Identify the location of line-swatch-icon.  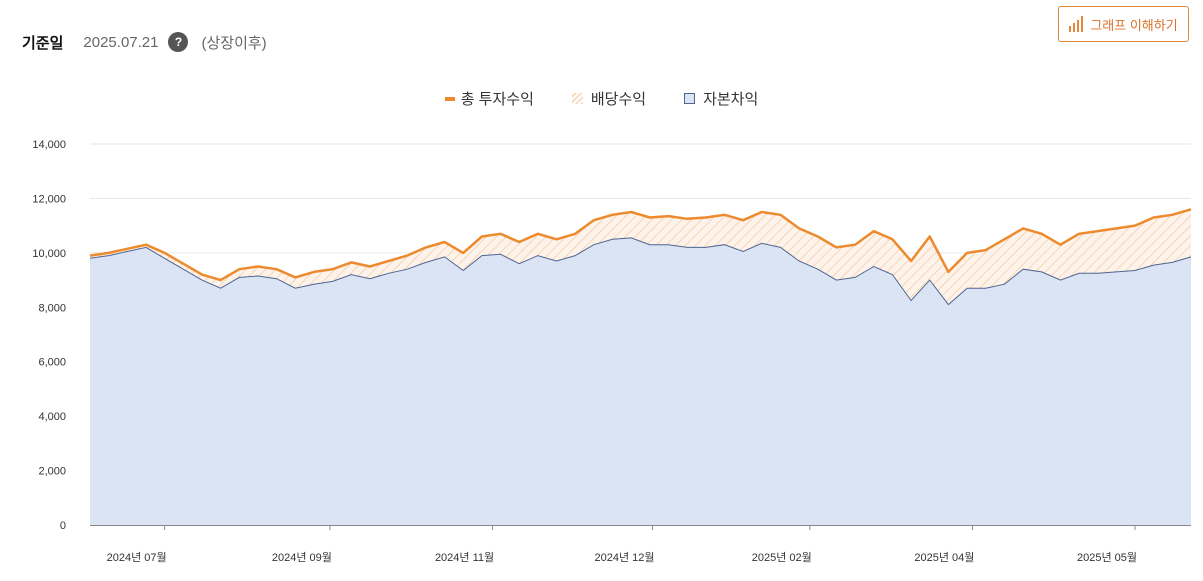
(449, 98).